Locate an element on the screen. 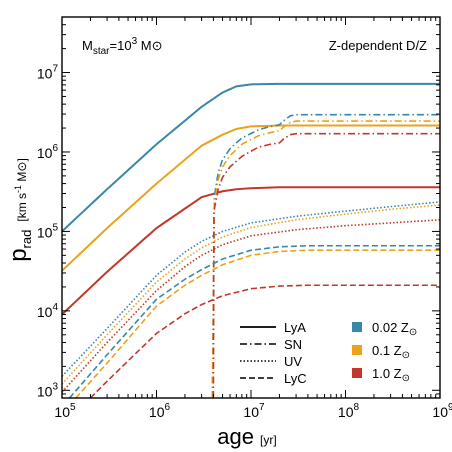  y-tick-label: 10⁵ is located at coordinates (48, 231).